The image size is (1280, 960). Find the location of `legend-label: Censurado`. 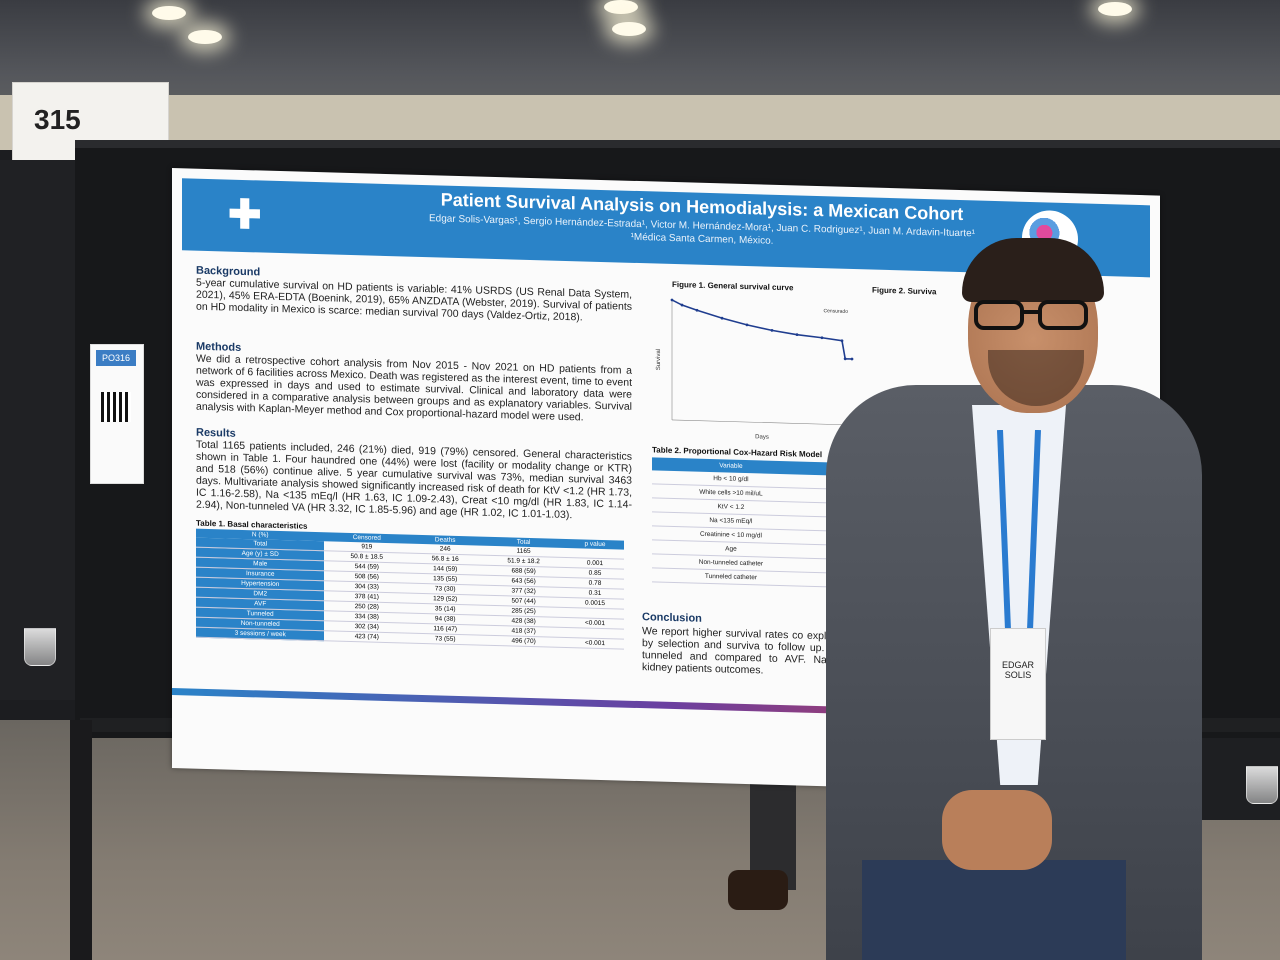

legend-label: Censurado is located at coordinates (836, 311).